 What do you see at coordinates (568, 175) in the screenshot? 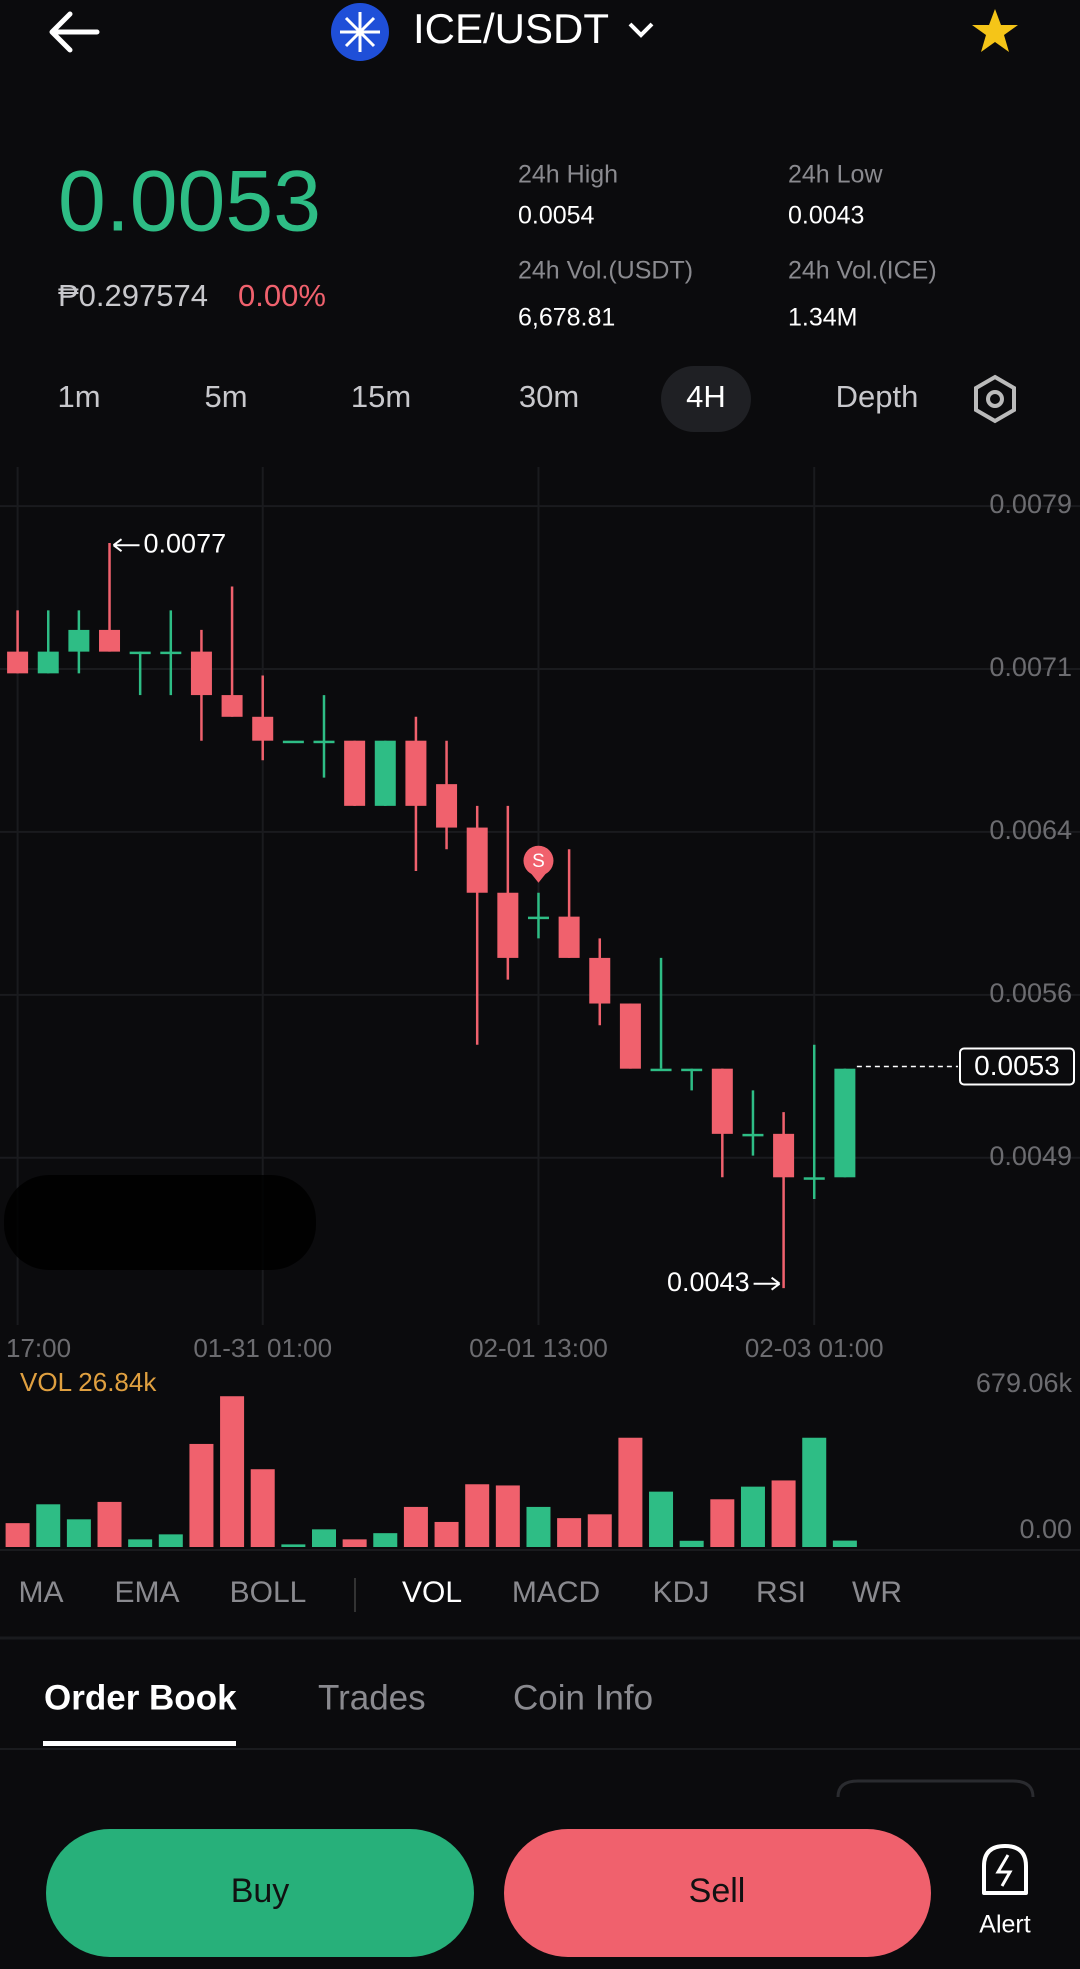
I see `stat-label: 24h High` at bounding box center [568, 175].